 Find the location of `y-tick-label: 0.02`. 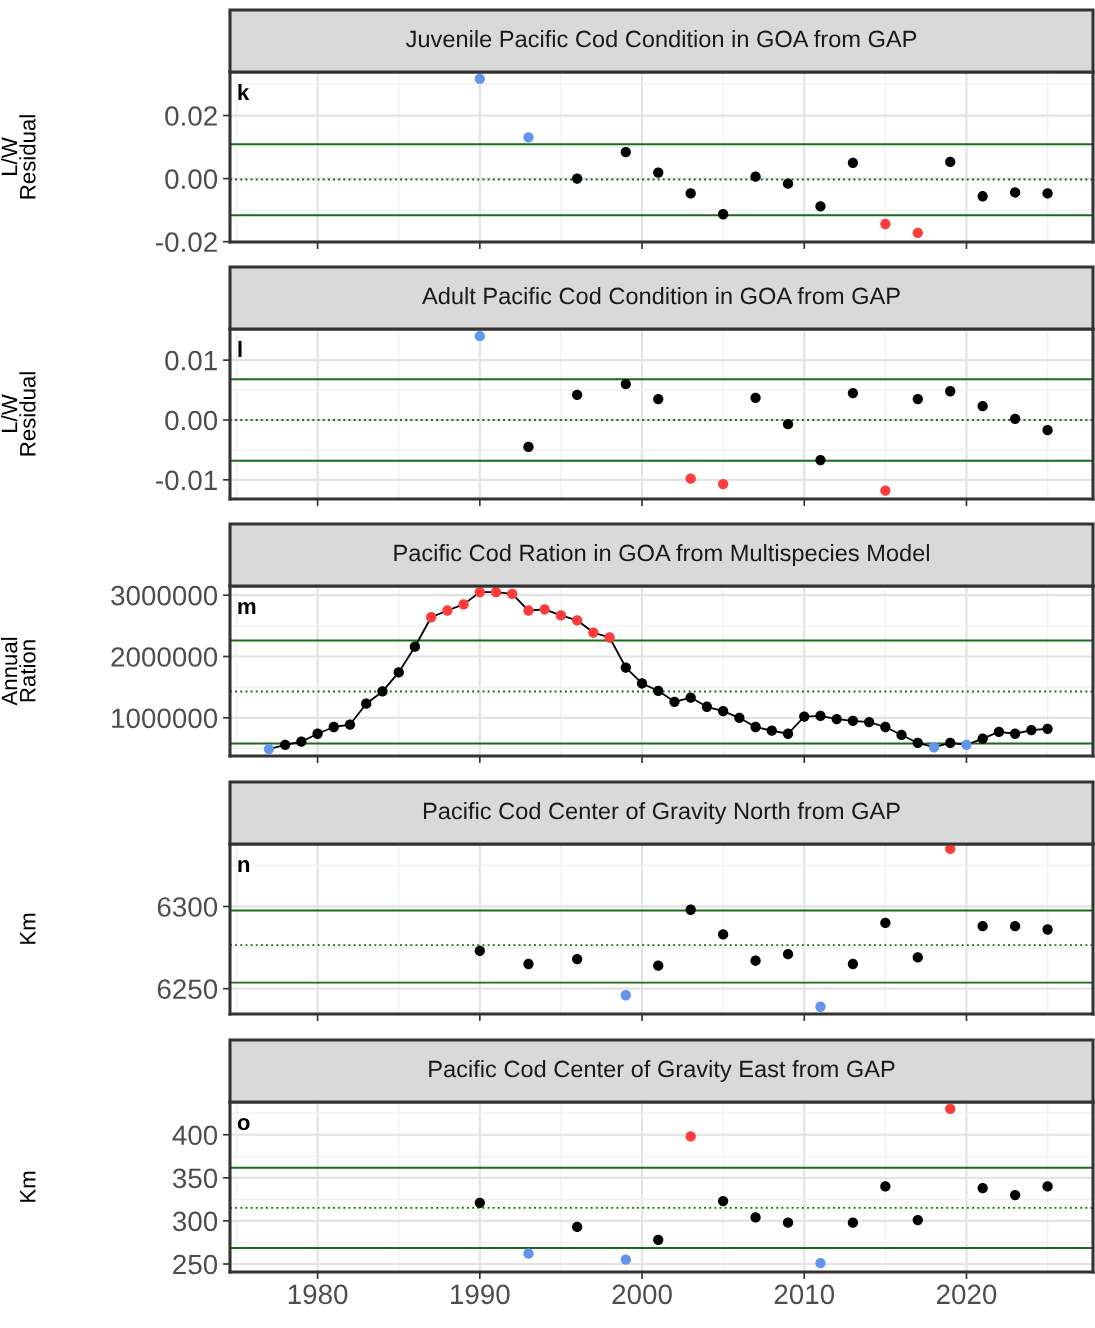

y-tick-label: 0.02 is located at coordinates (191, 116).